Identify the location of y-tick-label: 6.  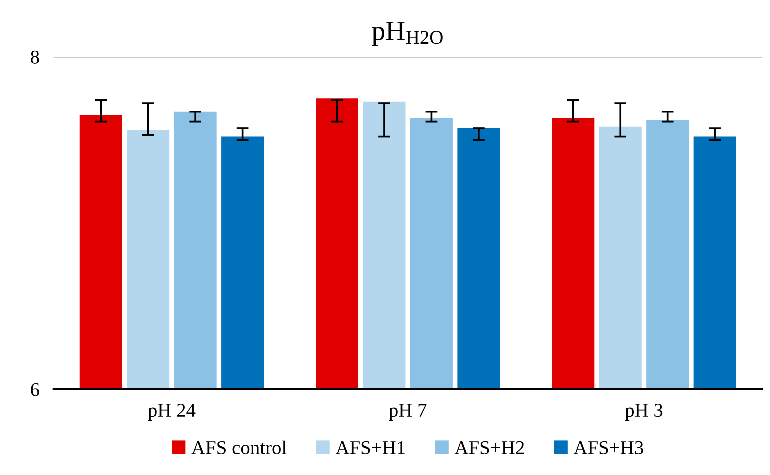
(35, 389).